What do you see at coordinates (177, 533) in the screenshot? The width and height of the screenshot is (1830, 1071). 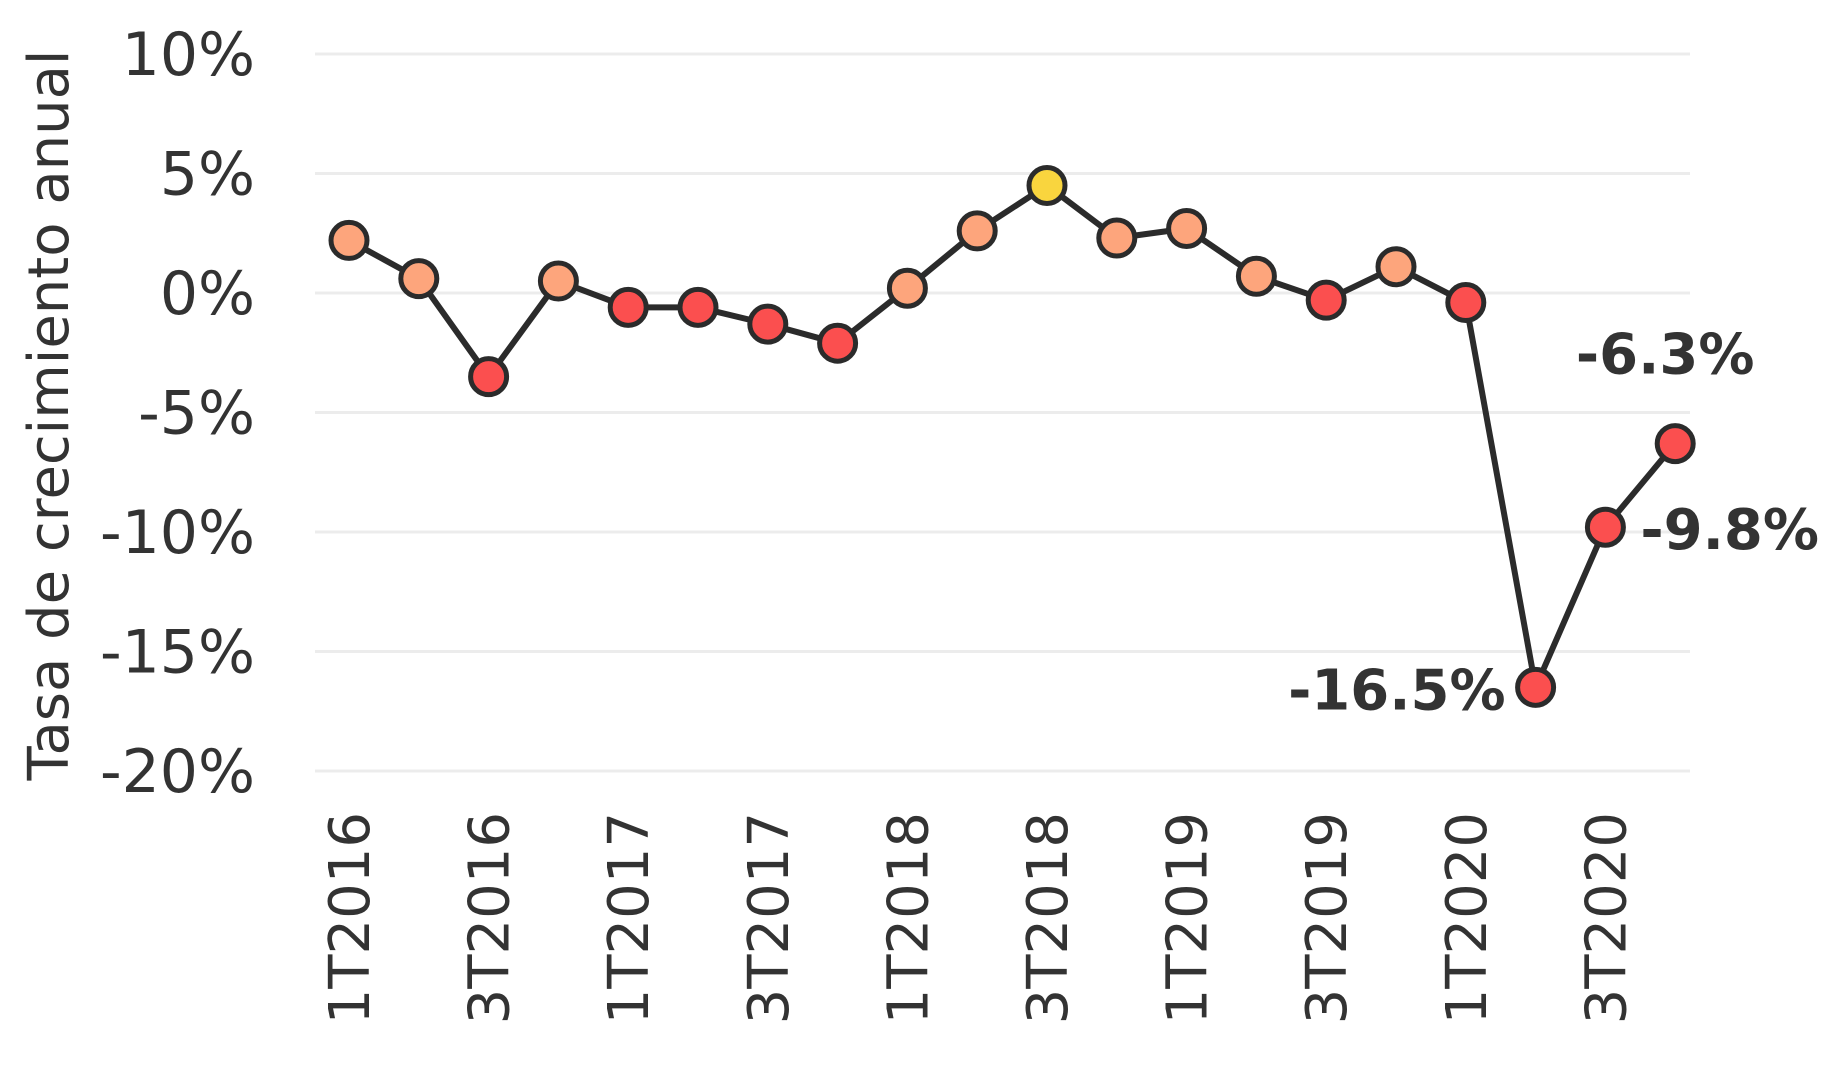 I see `y-tick-label: -10%` at bounding box center [177, 533].